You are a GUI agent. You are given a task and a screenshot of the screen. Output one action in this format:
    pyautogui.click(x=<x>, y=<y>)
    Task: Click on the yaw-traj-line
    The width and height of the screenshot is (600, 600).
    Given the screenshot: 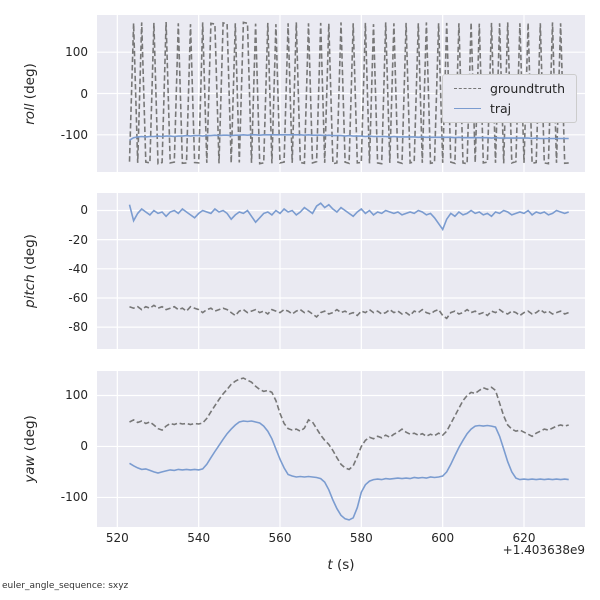 What is the action you would take?
    pyautogui.click(x=349, y=470)
    